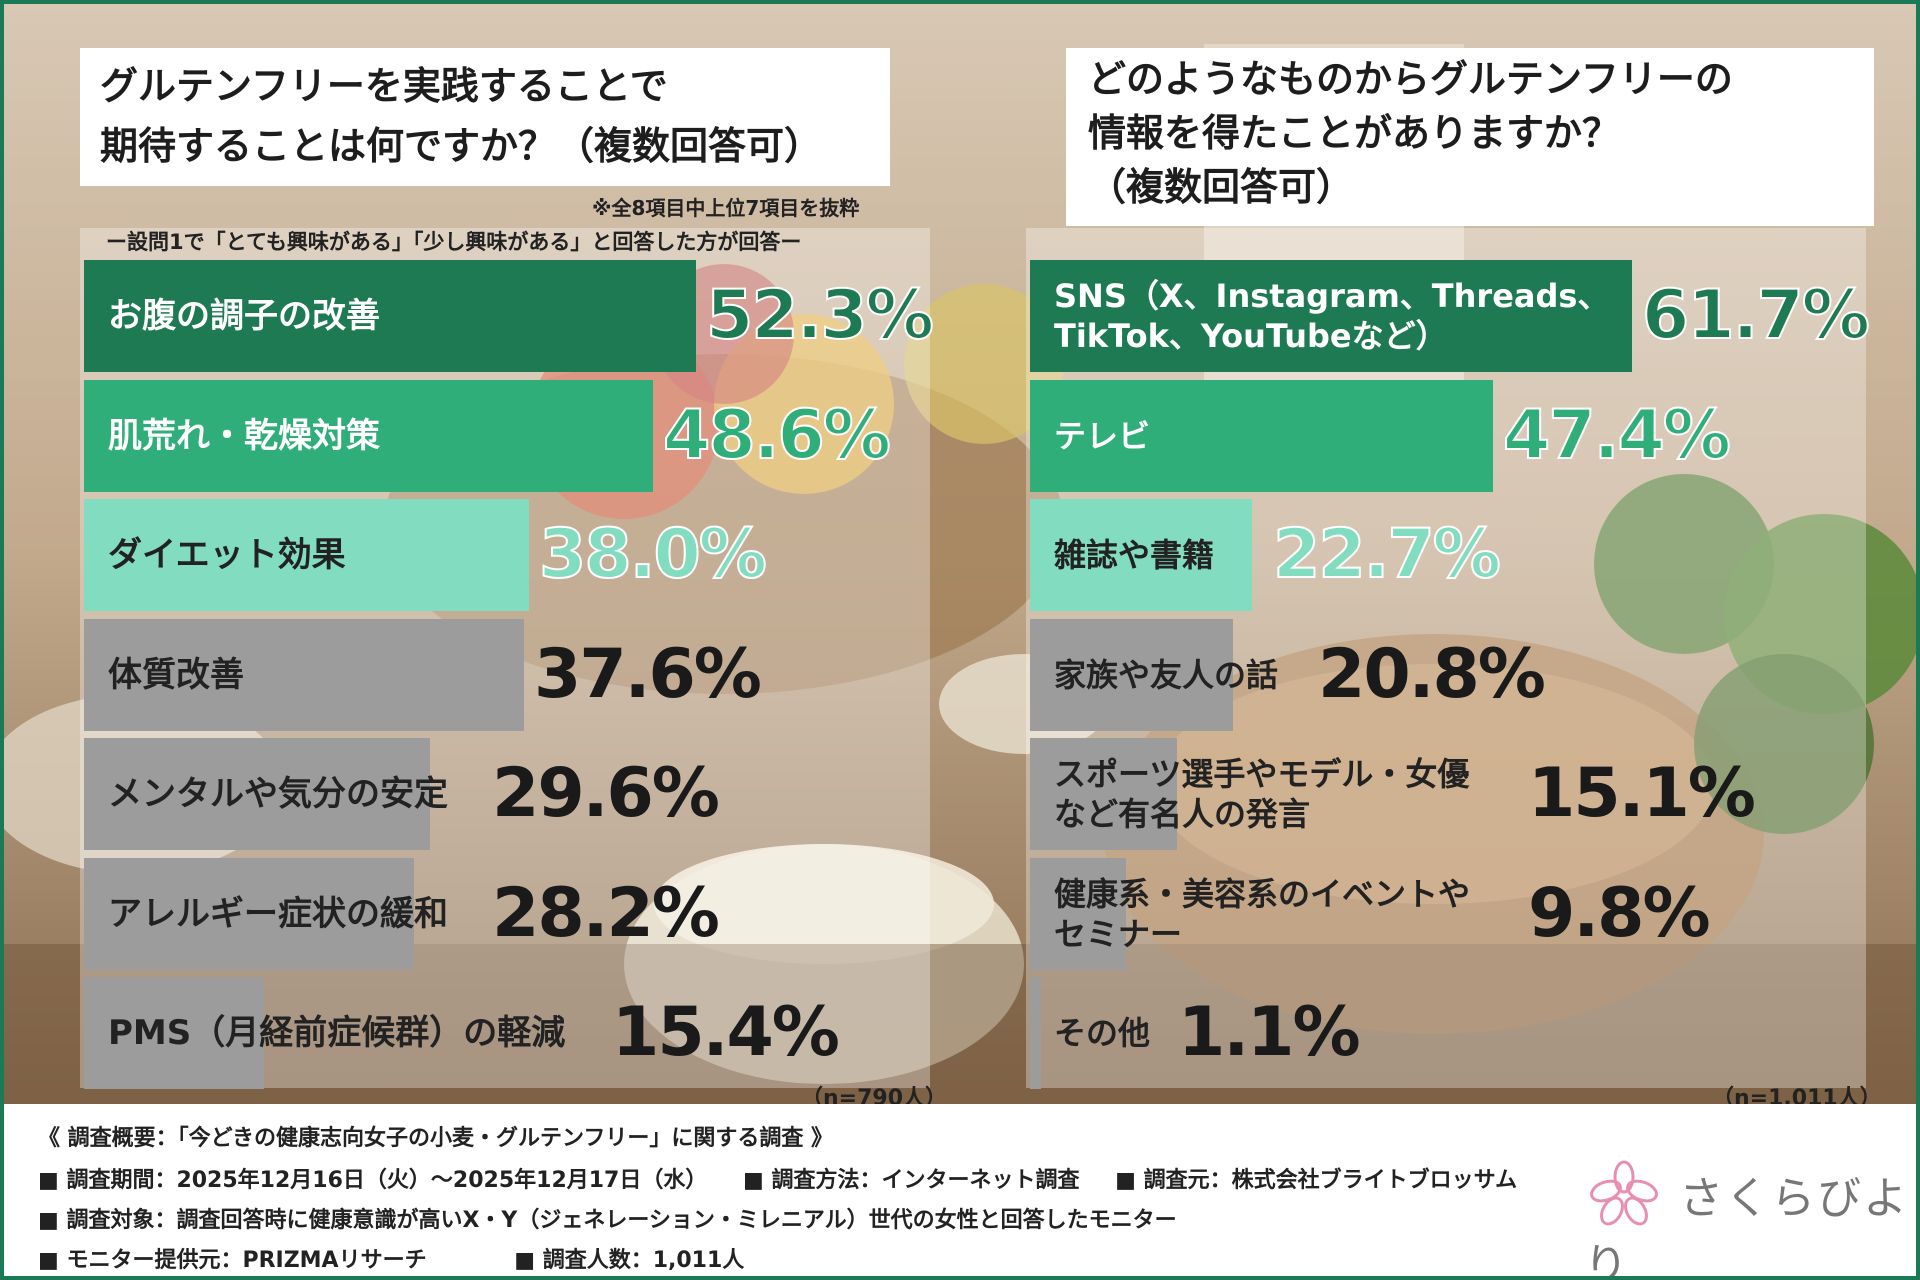 Image resolution: width=1920 pixels, height=1280 pixels. What do you see at coordinates (1410, 79) in the screenshot?
I see `right-title-line-1: どのようなものからグルテンフリーの` at bounding box center [1410, 79].